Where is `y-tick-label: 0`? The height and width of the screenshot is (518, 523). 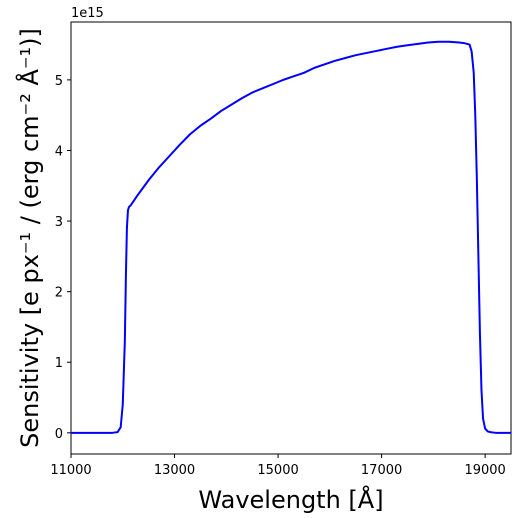
y-tick-label: 0 is located at coordinates (59, 434).